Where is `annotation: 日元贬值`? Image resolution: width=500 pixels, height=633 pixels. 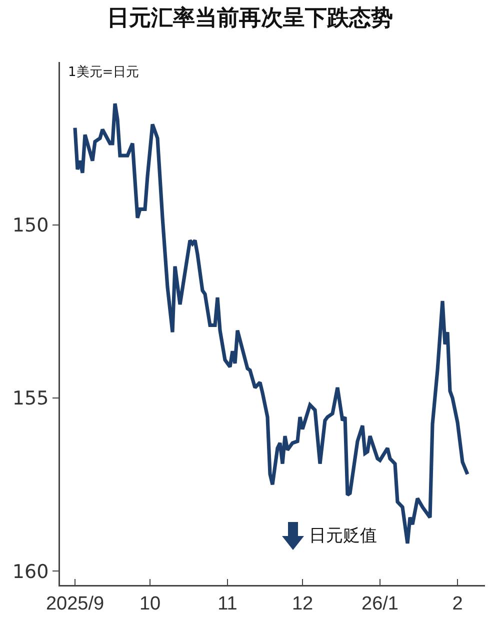 annotation: 日元贬值 is located at coordinates (343, 536).